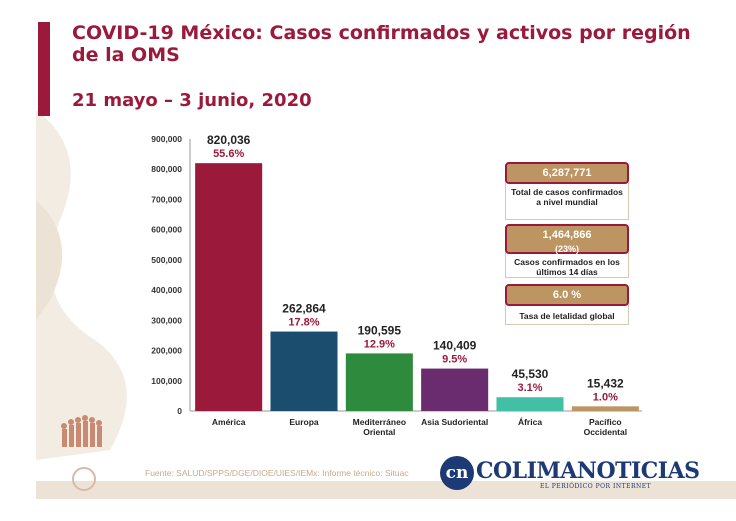 Image resolution: width=736 pixels, height=521 pixels. Describe the element at coordinates (166, 320) in the screenshot. I see `y-tick-label: 300,000` at that location.